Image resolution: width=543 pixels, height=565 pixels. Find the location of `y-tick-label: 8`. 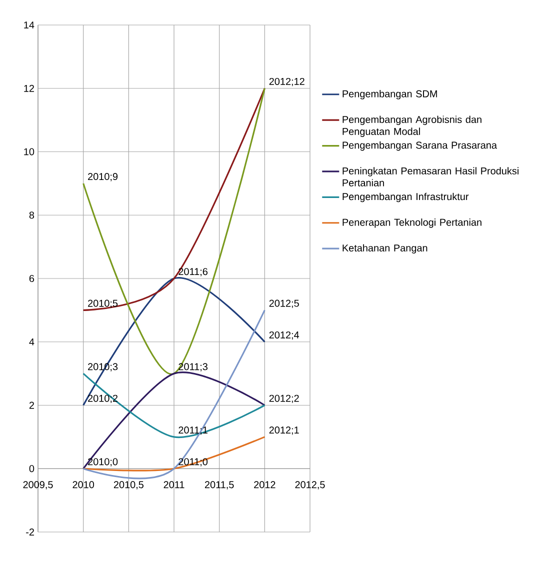

y-tick-label: 8 is located at coordinates (31, 215).